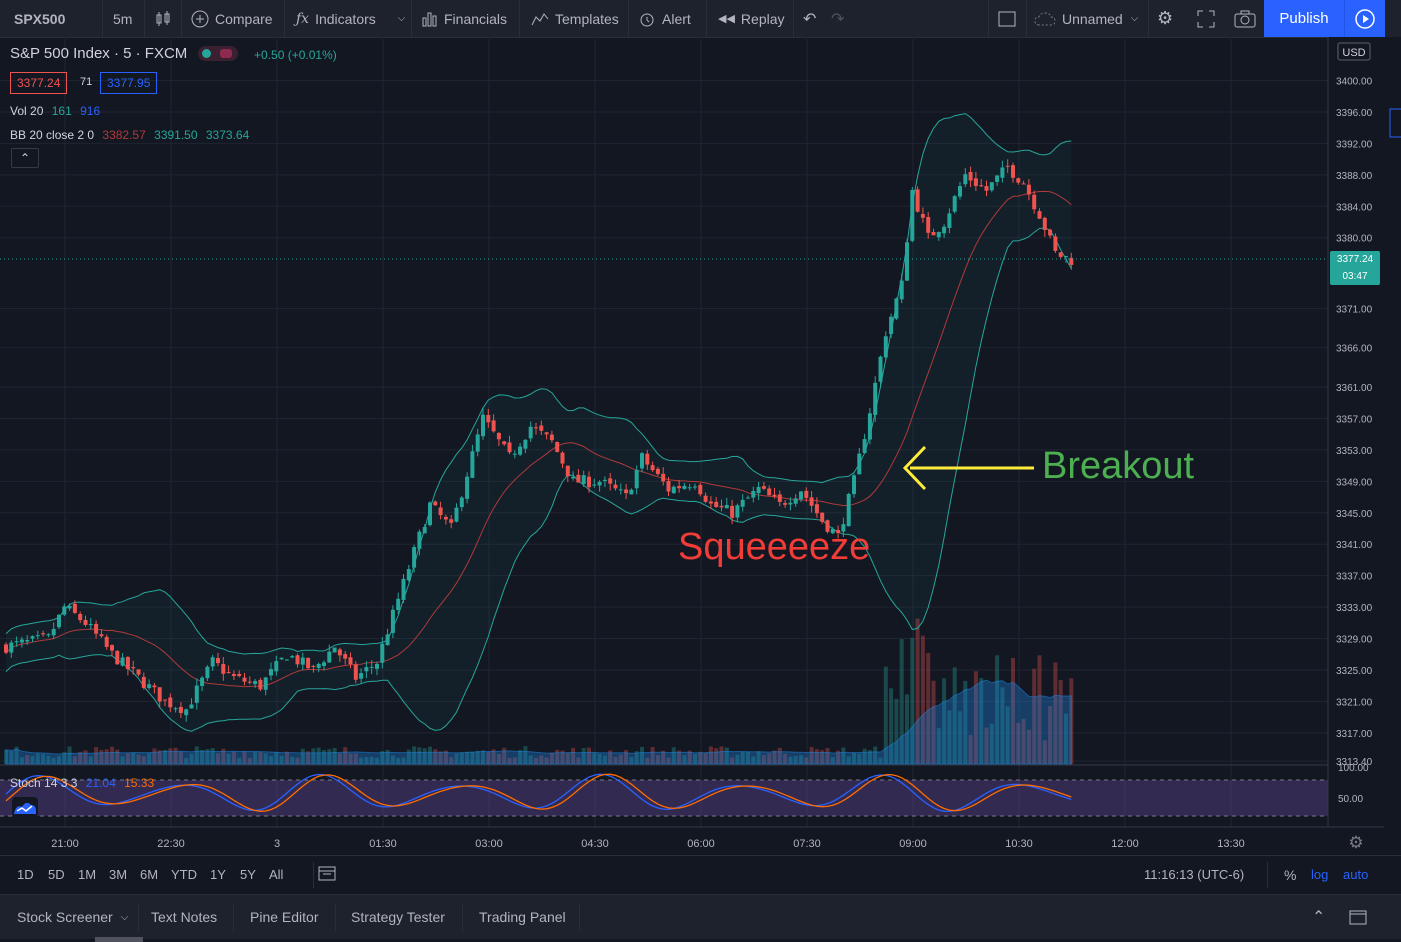  Describe the element at coordinates (968, 468) in the screenshot. I see `breakout-arrow` at that location.